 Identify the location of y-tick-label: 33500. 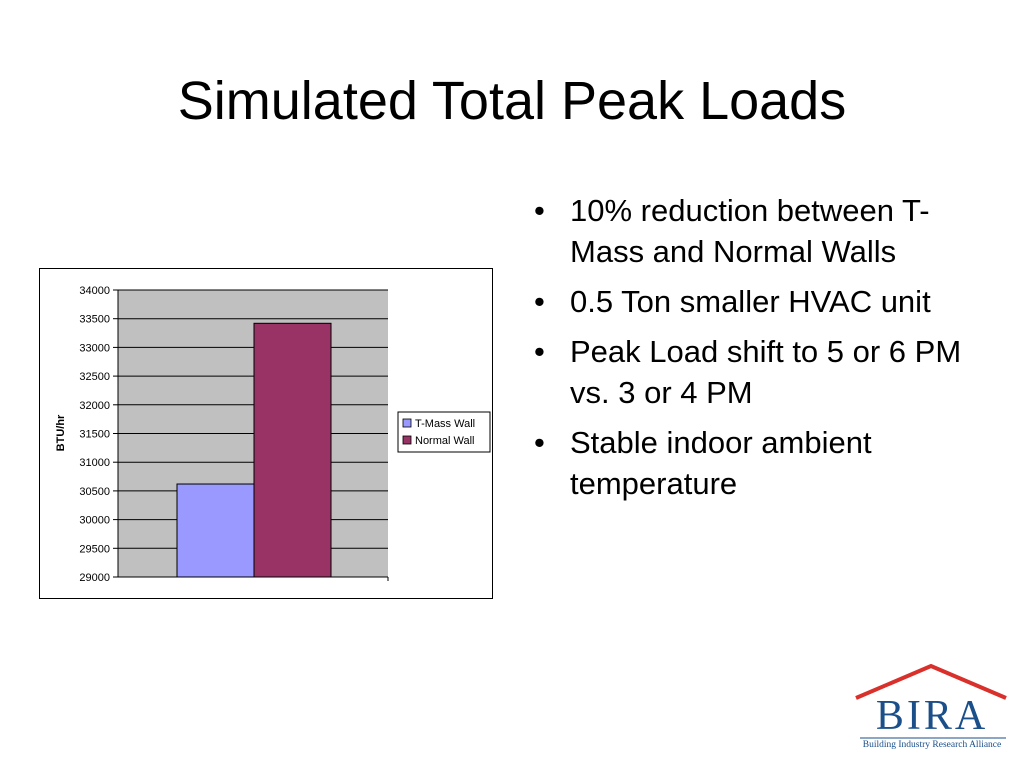
(94, 320).